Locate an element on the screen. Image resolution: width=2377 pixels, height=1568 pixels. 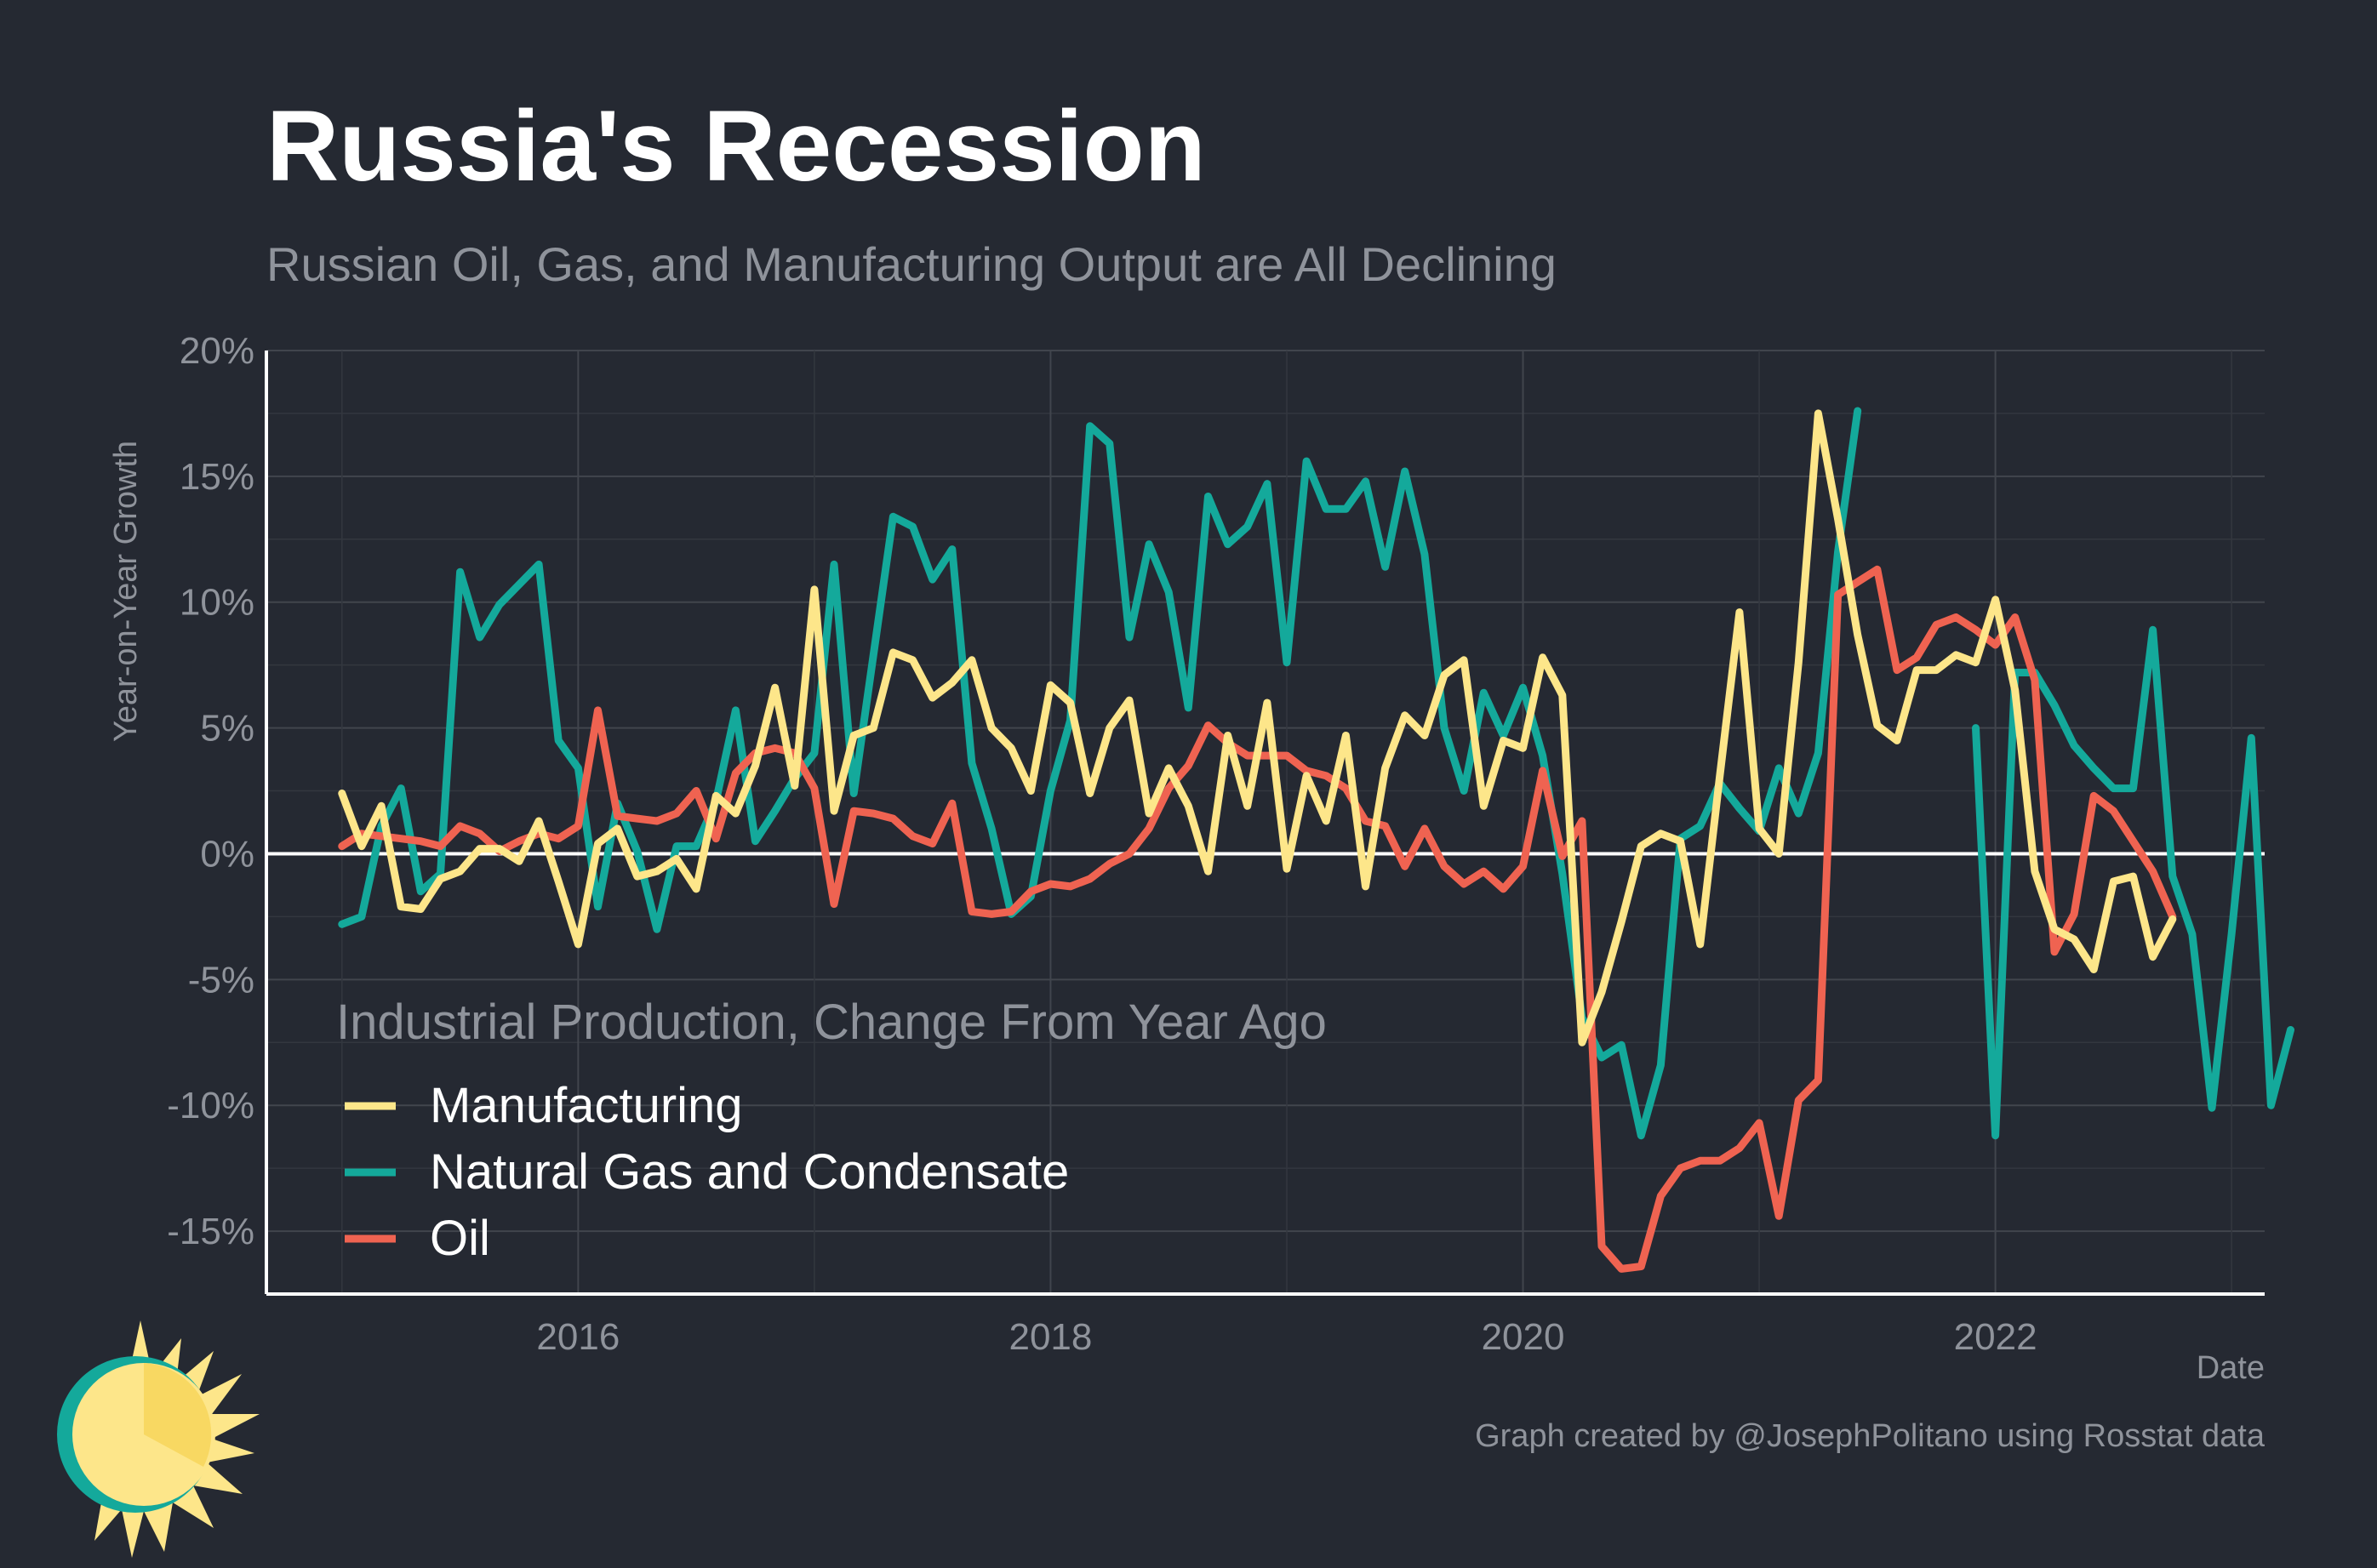
chart-title: Russia's Recession is located at coordinates (736, 146).